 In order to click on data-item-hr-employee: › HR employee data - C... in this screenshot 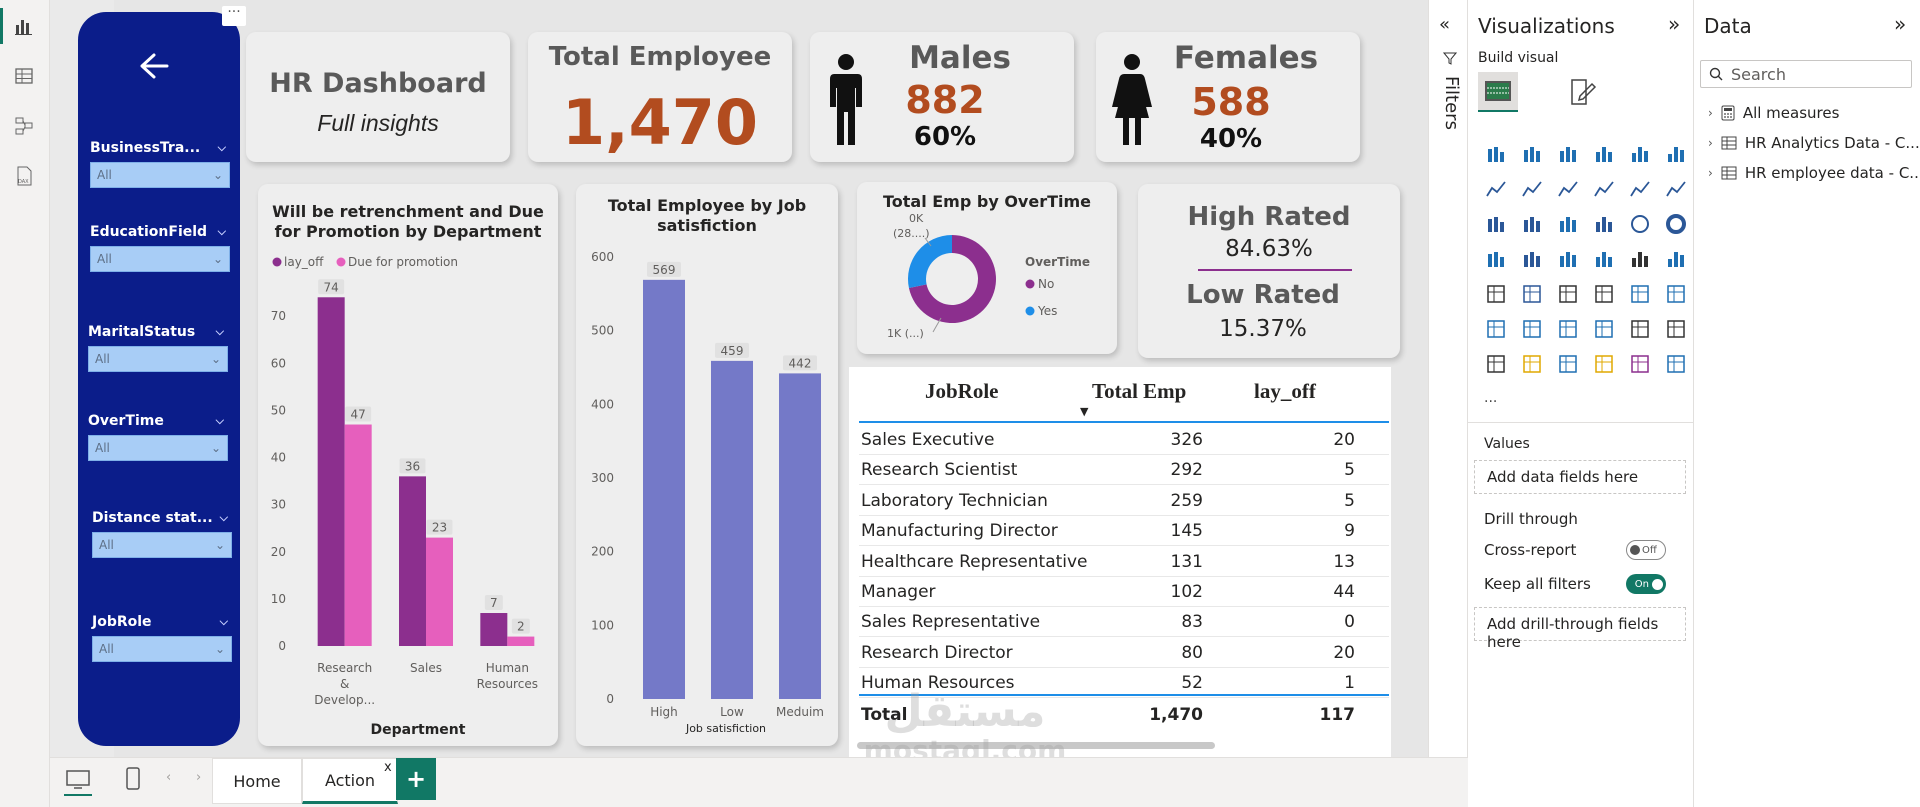, I will do `click(1814, 173)`.